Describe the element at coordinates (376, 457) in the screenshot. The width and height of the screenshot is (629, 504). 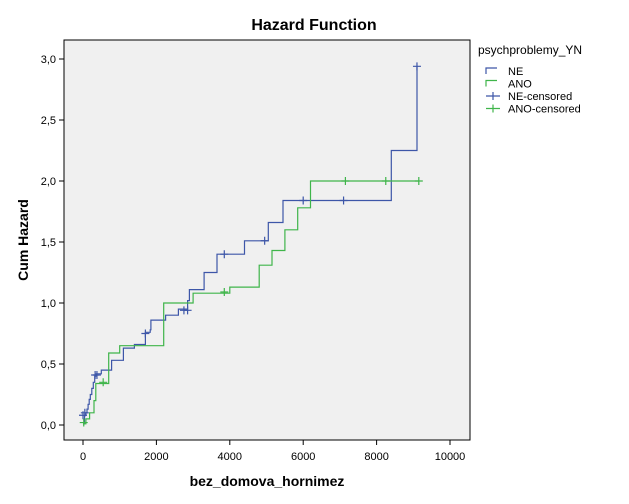
I see `x-tick-label: 8000` at that location.